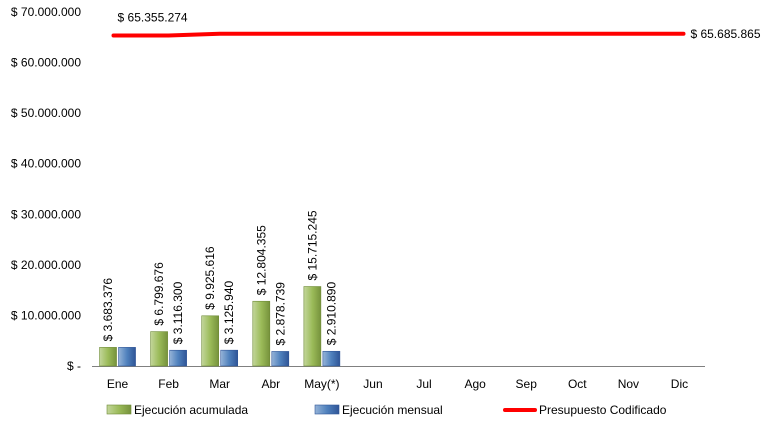 The height and width of the screenshot is (435, 765). Describe the element at coordinates (46, 63) in the screenshot. I see `y-tick-label: $ 60.000.000` at that location.